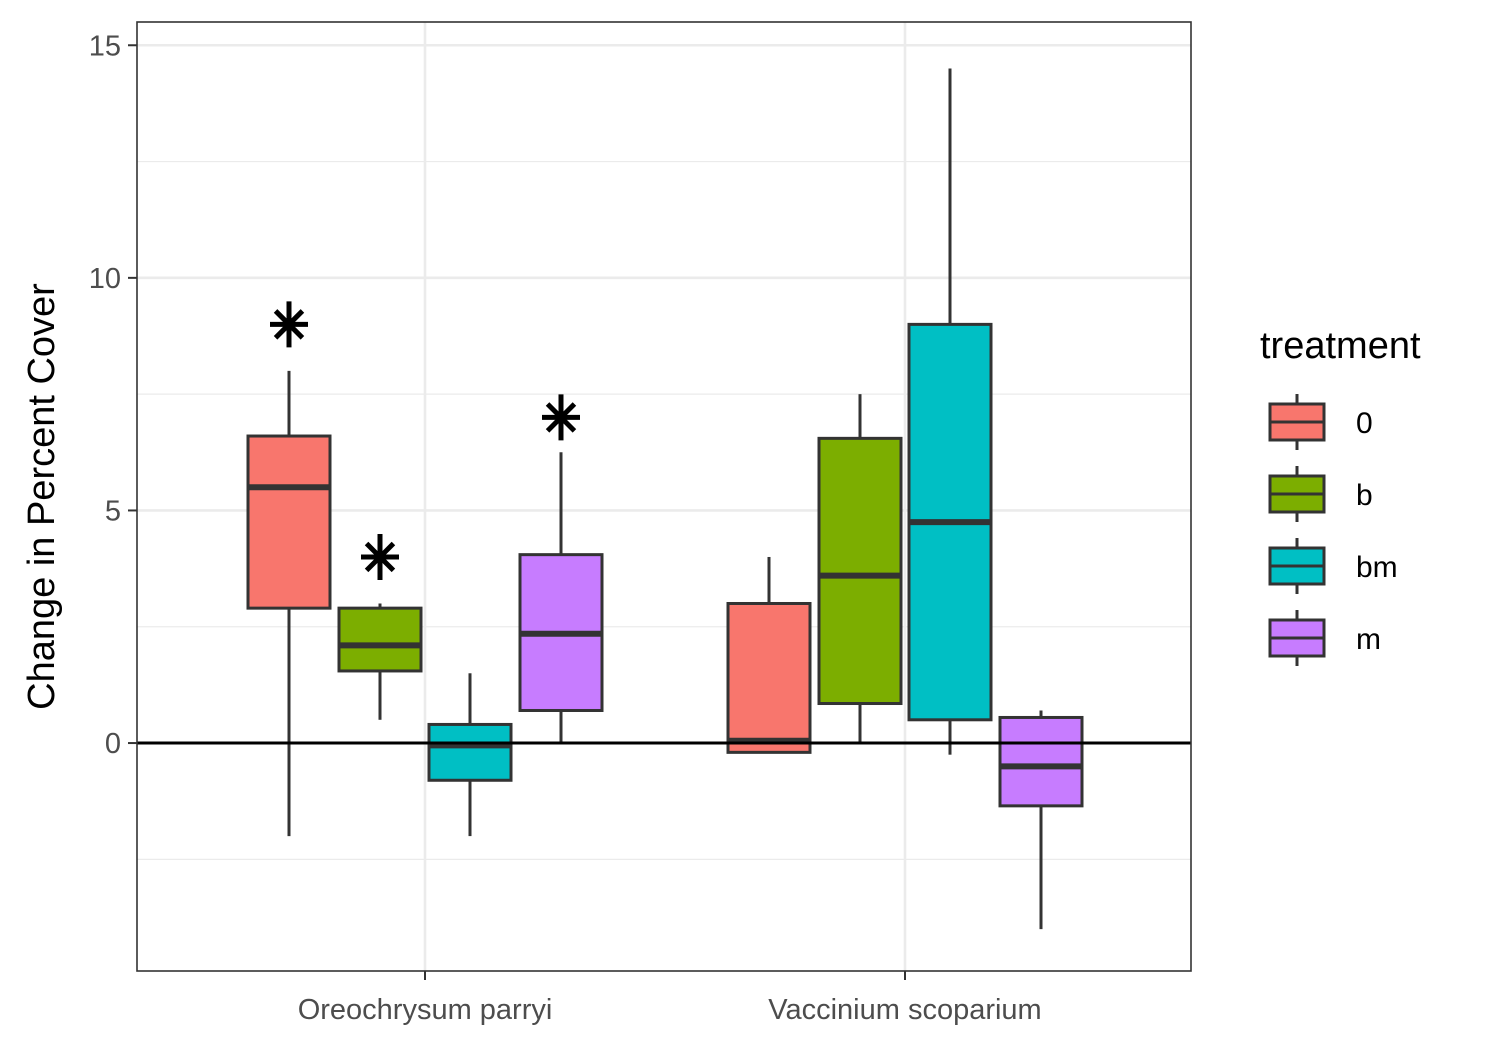 The image size is (1500, 1050). I want to click on legend-label: m, so click(1368, 639).